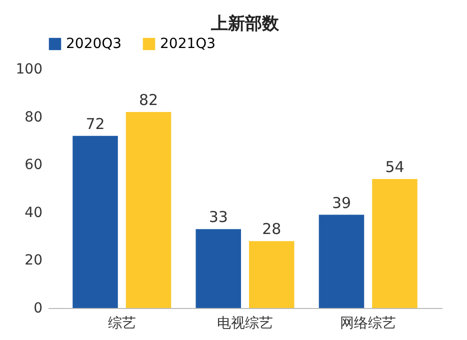  I want to click on x-tick-label: 综艺, so click(122, 324).